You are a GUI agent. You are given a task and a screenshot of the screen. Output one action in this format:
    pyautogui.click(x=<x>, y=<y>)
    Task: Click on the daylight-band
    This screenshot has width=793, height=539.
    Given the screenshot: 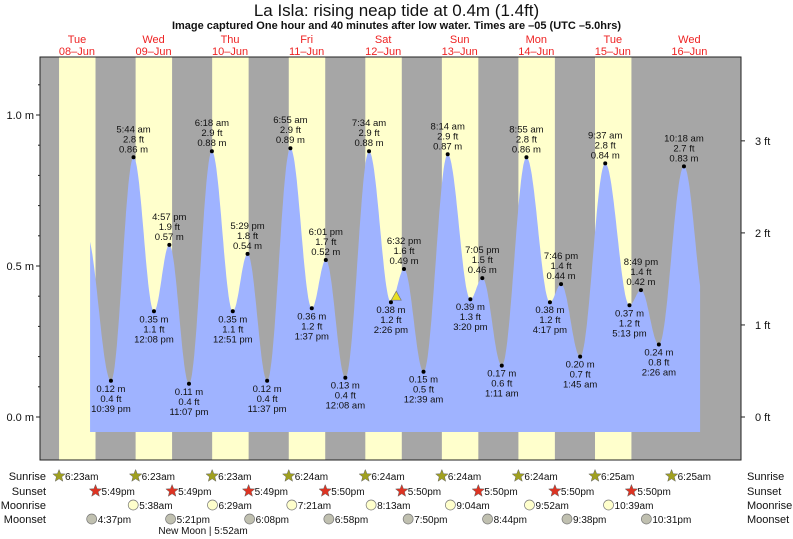 What is the action you would take?
    pyautogui.click(x=77, y=258)
    